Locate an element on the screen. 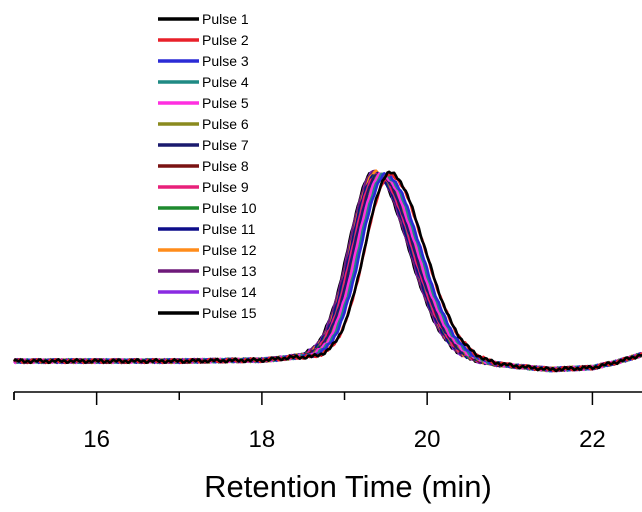  legend-label-12: Pulse 12 is located at coordinates (229, 250).